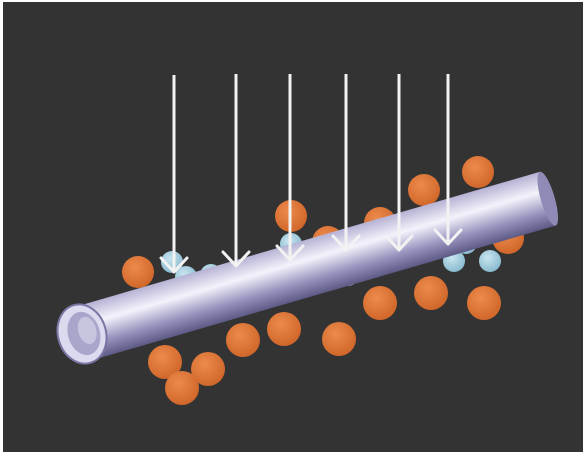 Image resolution: width=588 pixels, height=457 pixels. I want to click on blue-particle, so click(490, 261).